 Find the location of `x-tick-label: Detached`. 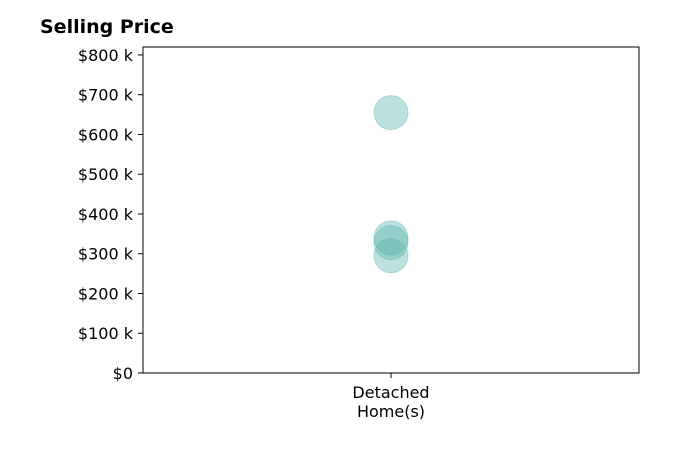

x-tick-label: Detached is located at coordinates (390, 392).